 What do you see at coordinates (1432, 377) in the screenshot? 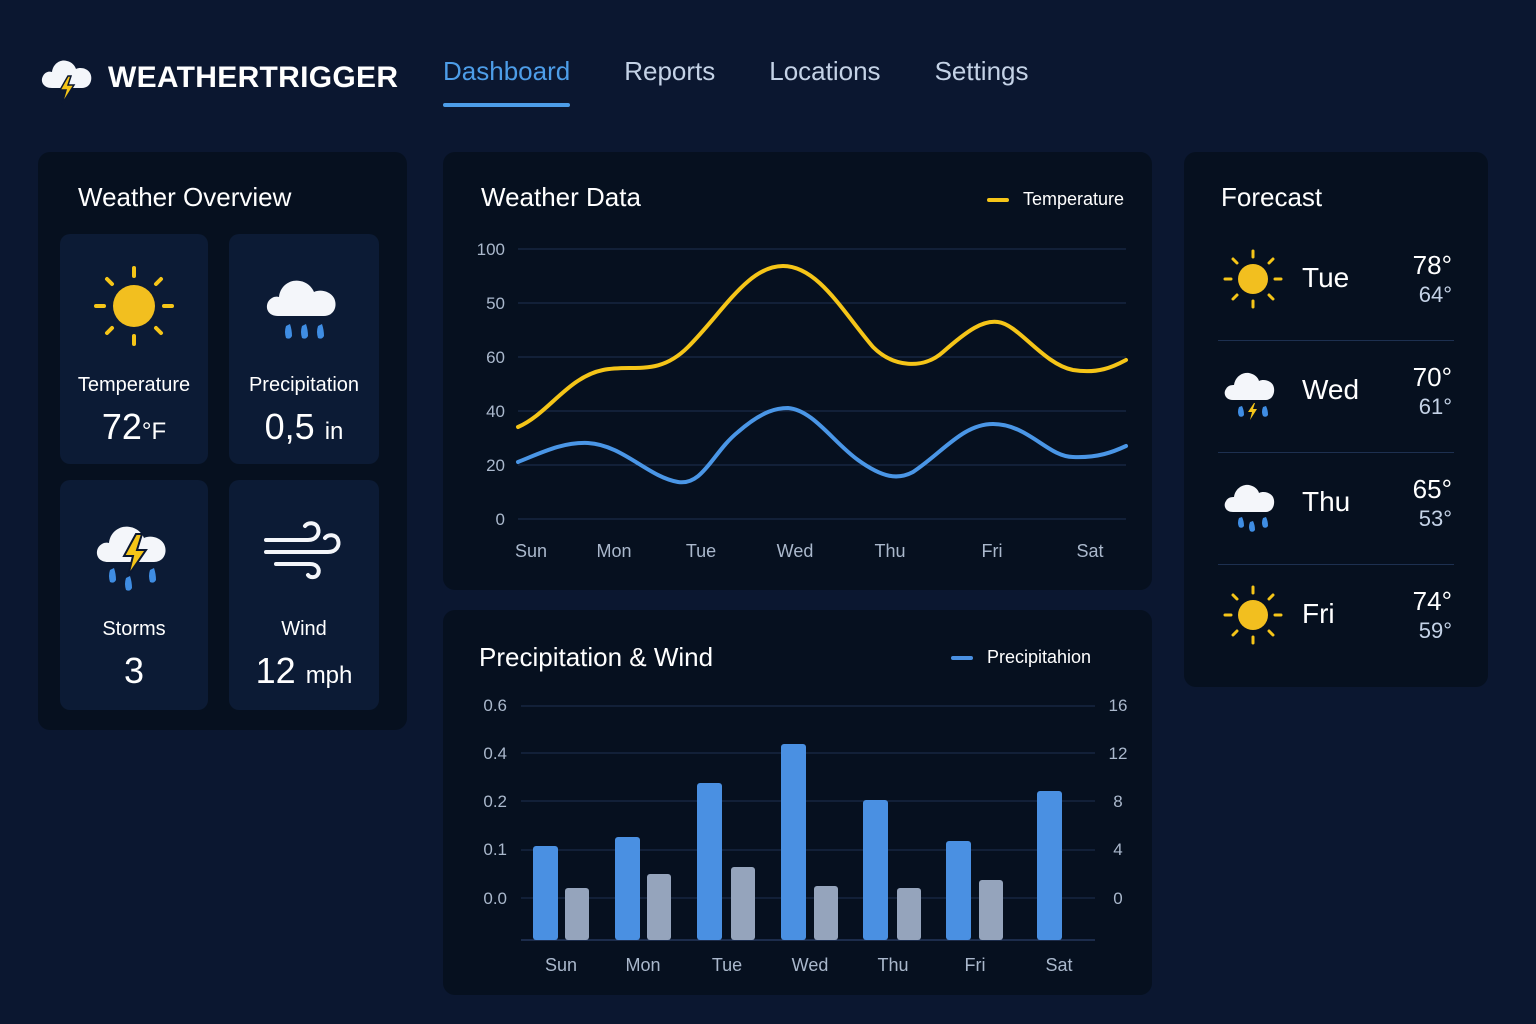
I see `forecast-high: 70°` at bounding box center [1432, 377].